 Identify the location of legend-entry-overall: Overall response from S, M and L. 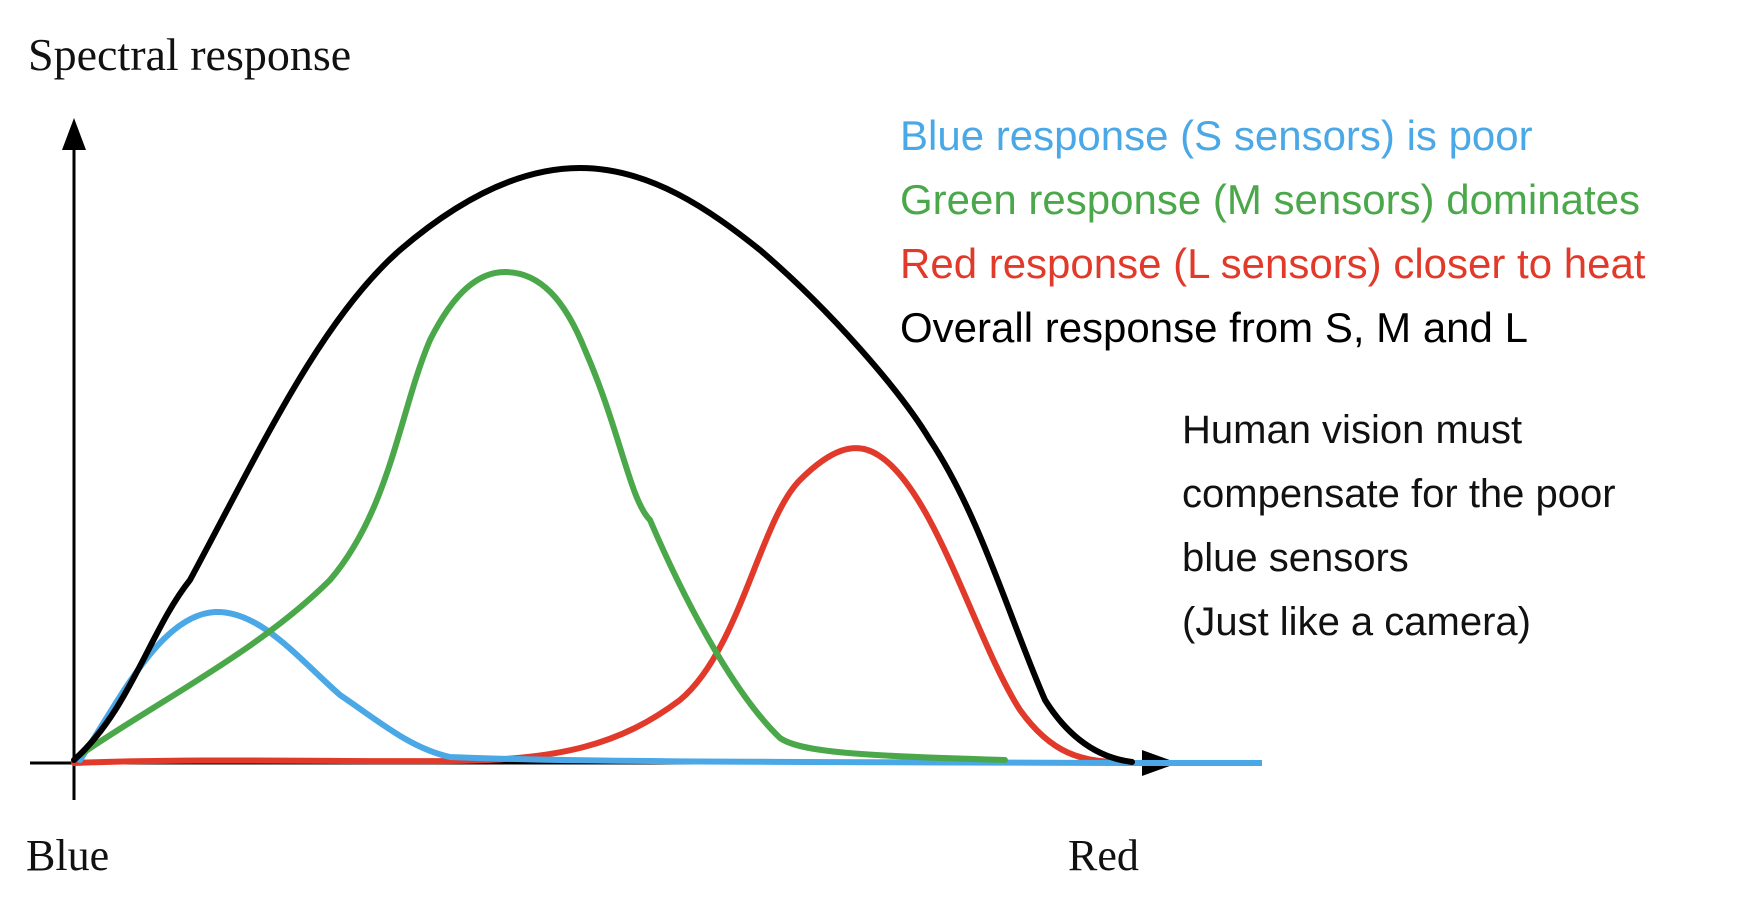
(1214, 327).